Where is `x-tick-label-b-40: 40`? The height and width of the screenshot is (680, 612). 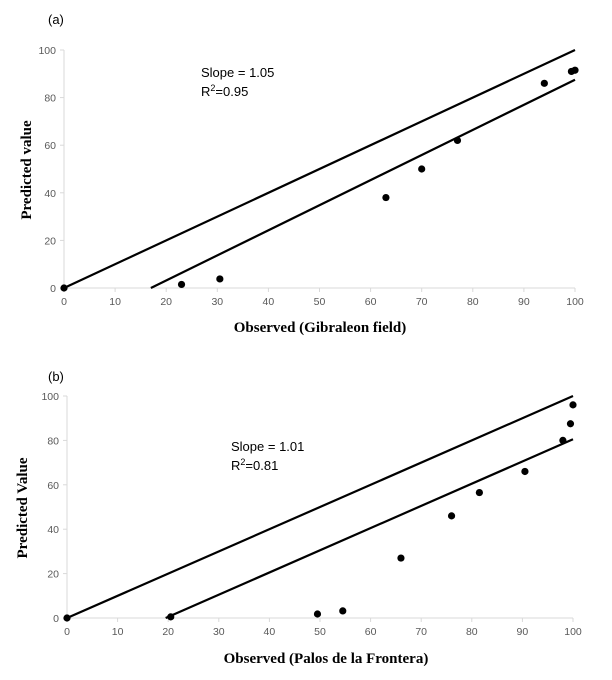 x-tick-label-b-40: 40 is located at coordinates (270, 632).